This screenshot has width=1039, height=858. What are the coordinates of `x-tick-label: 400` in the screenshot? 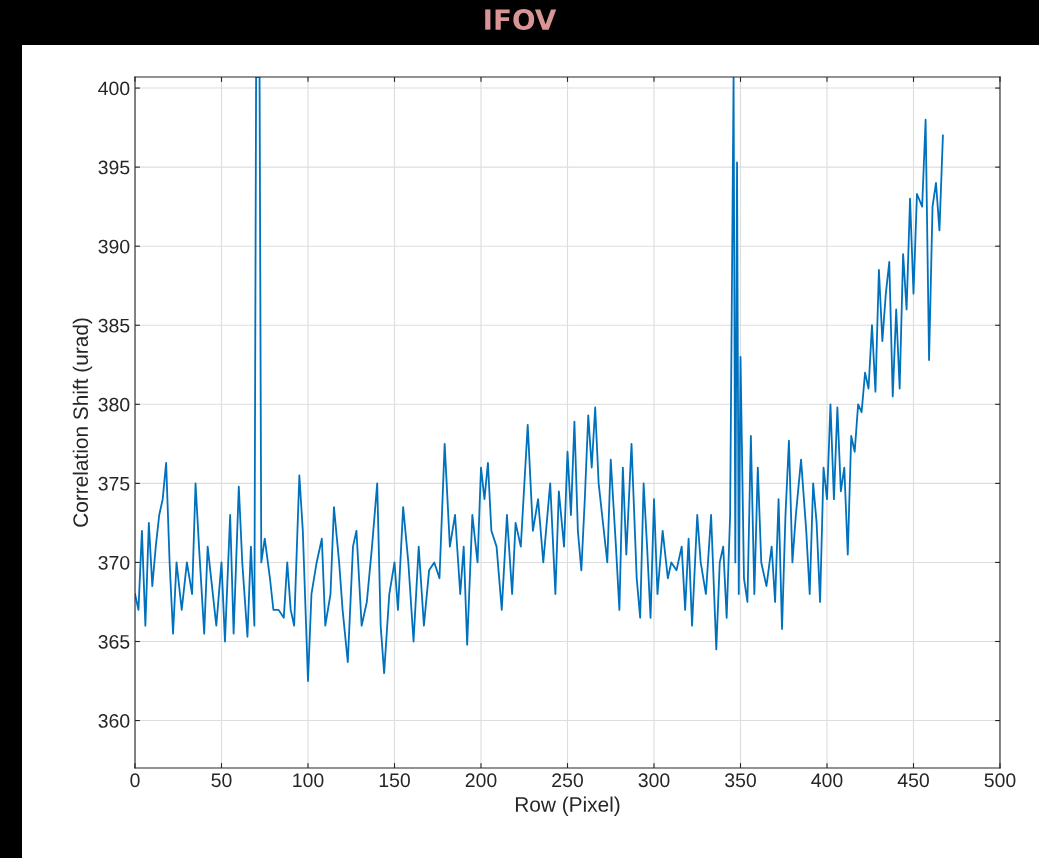 It's located at (827, 780).